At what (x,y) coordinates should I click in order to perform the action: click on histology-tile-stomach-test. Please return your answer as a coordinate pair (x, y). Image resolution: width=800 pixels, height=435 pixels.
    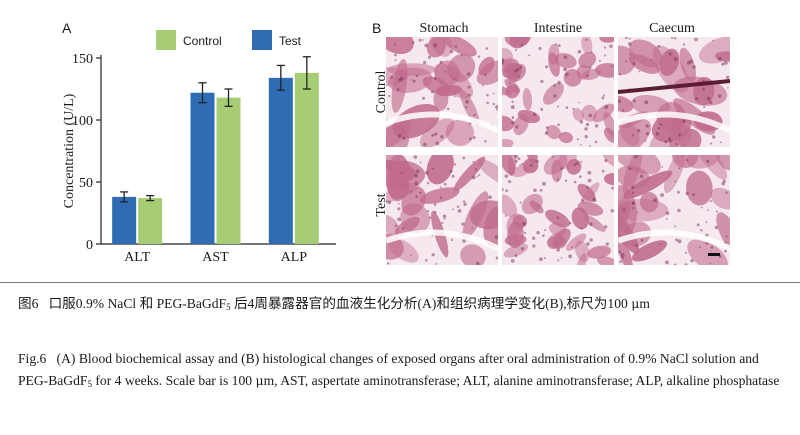
    Looking at the image, I should click on (442, 210).